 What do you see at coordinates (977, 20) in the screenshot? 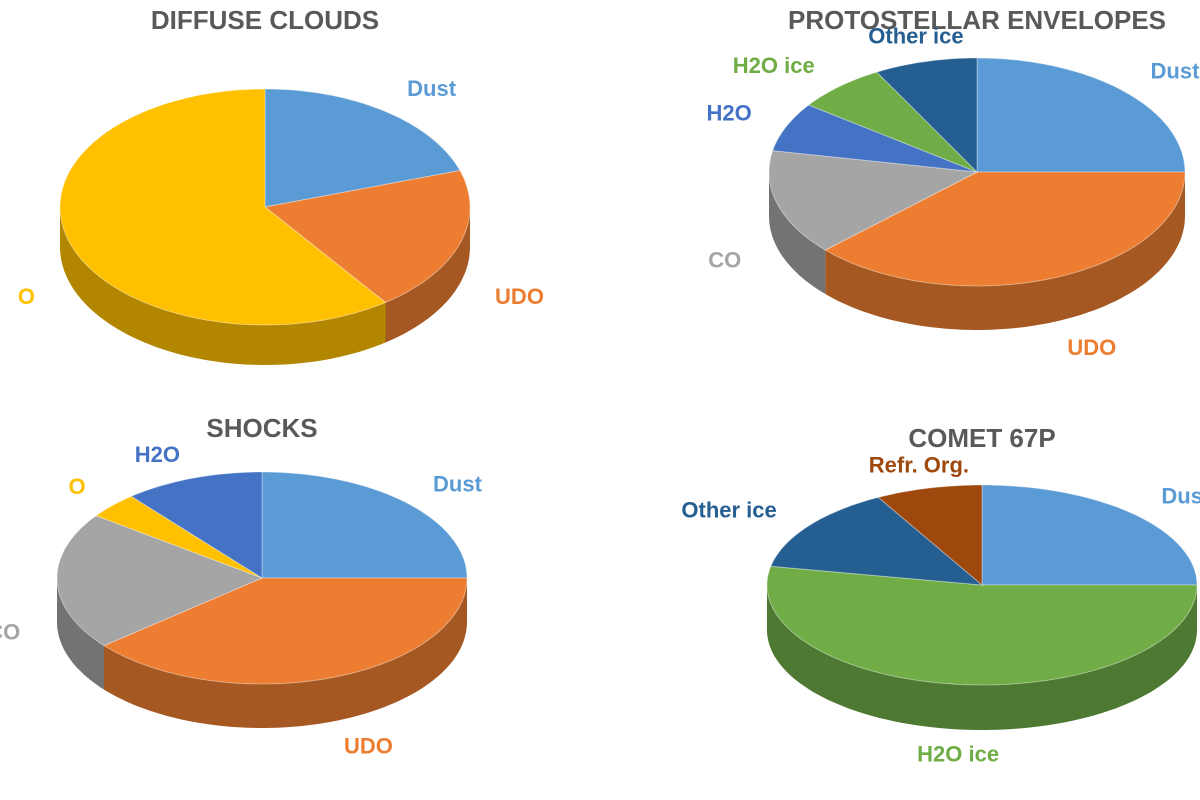
I see `chart-title: PROTOSTELLAR ENVELOPES` at bounding box center [977, 20].